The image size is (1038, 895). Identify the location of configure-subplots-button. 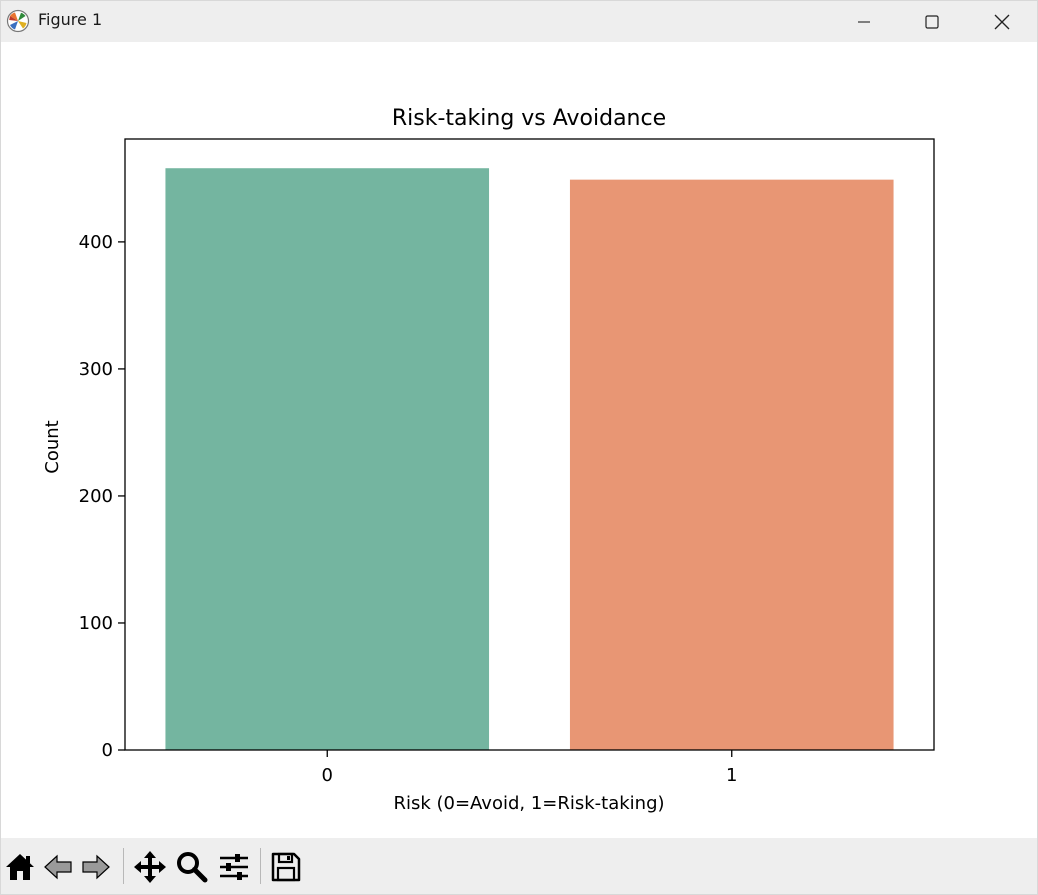
(234, 867).